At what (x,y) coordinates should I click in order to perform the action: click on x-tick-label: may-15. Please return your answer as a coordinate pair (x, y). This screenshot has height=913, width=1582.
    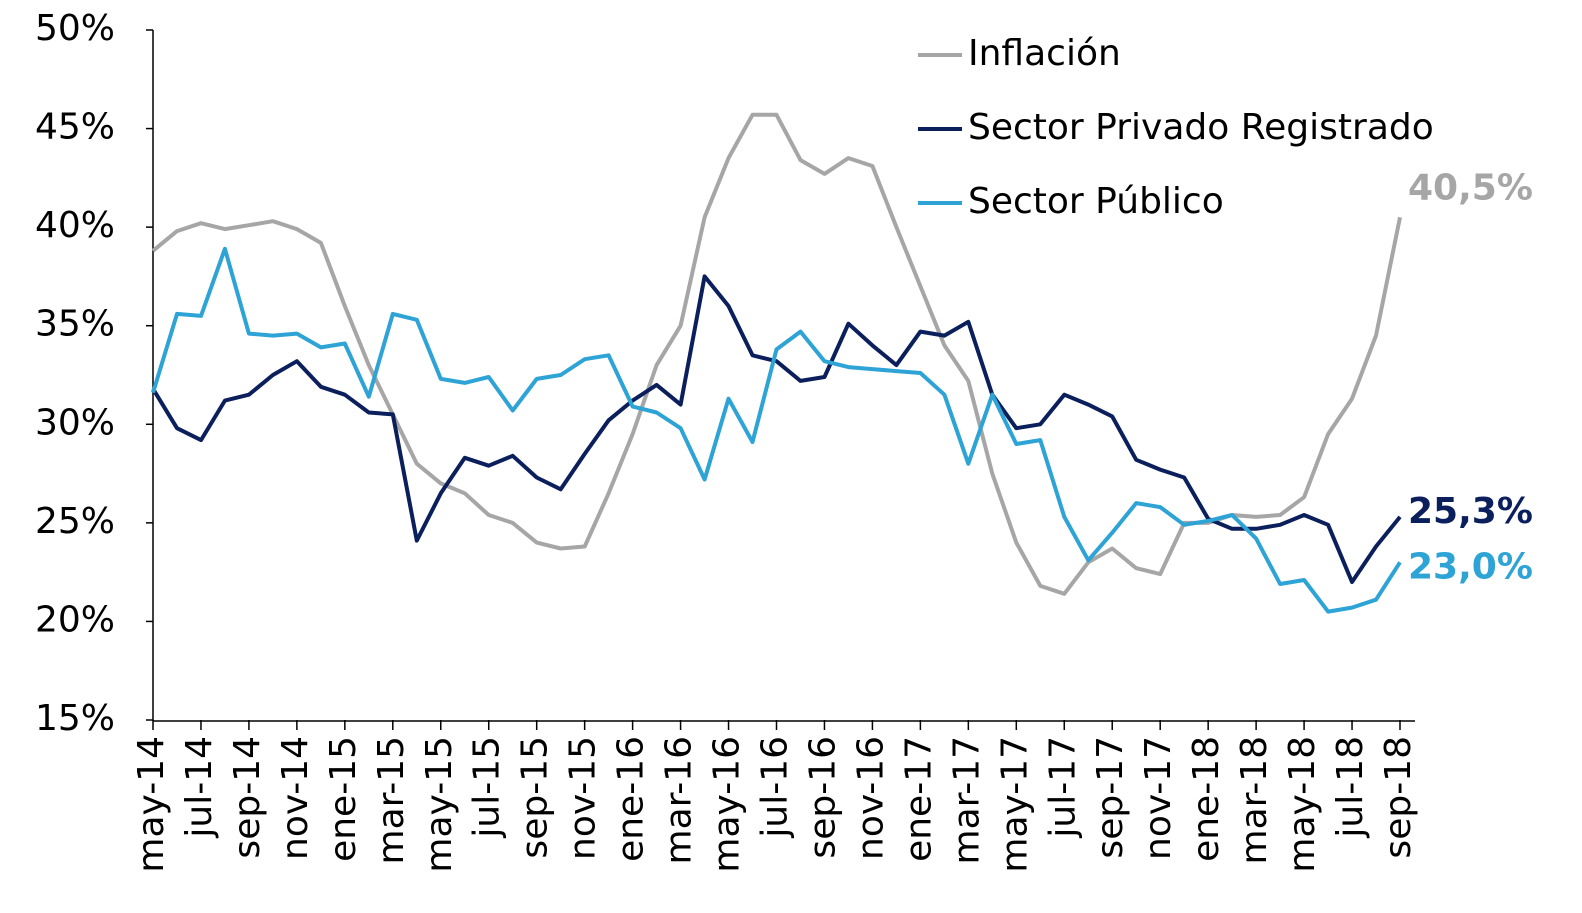
    Looking at the image, I should click on (439, 804).